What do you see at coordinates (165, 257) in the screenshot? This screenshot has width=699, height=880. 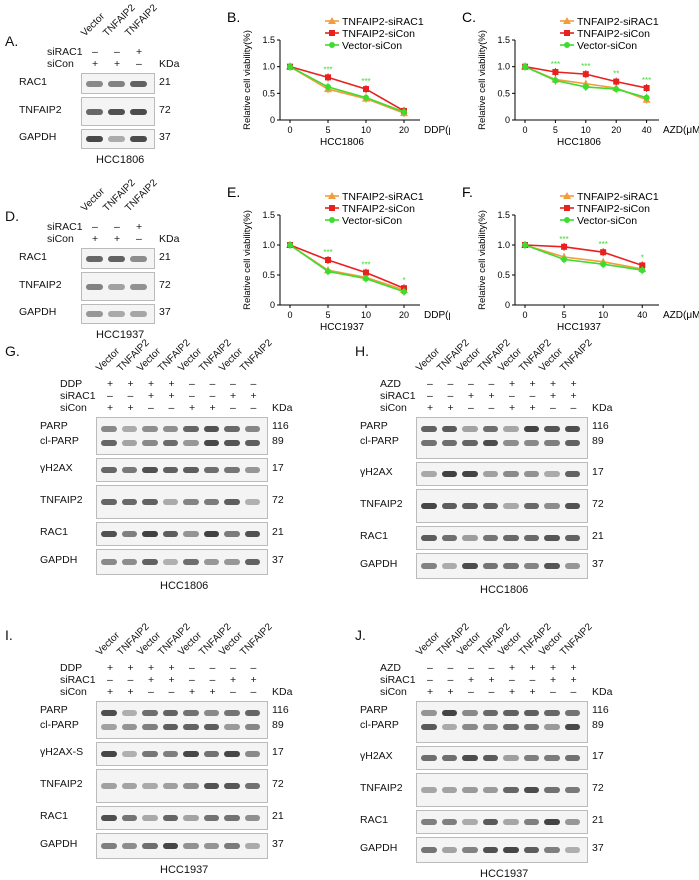 I see `band-kda: 21` at bounding box center [165, 257].